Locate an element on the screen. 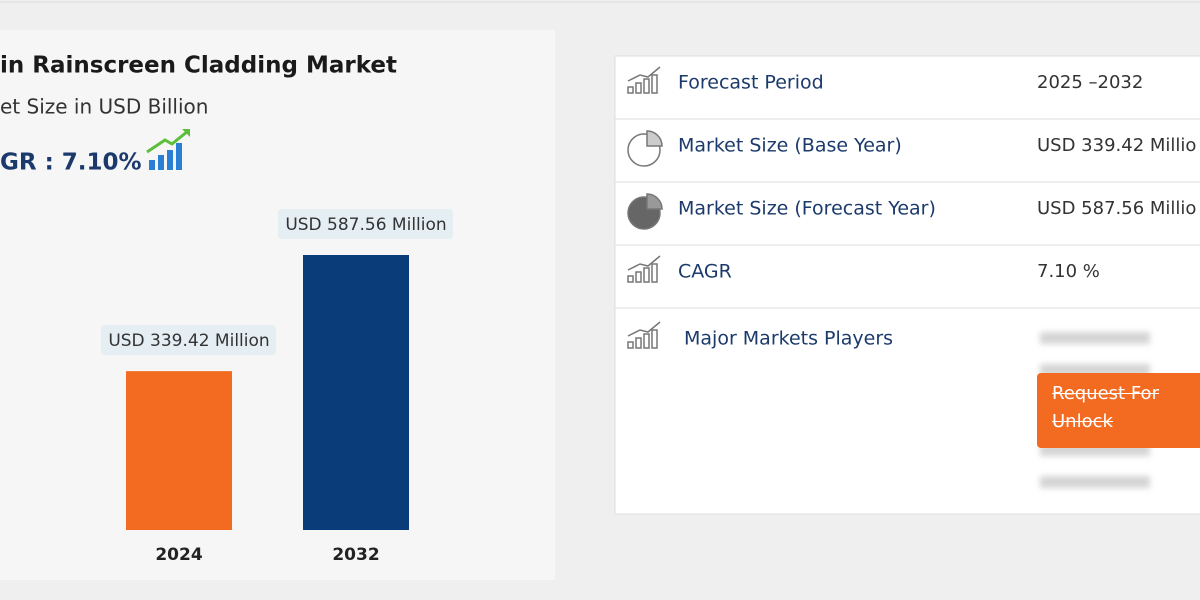  x-tick-label: 2024 is located at coordinates (178, 555).